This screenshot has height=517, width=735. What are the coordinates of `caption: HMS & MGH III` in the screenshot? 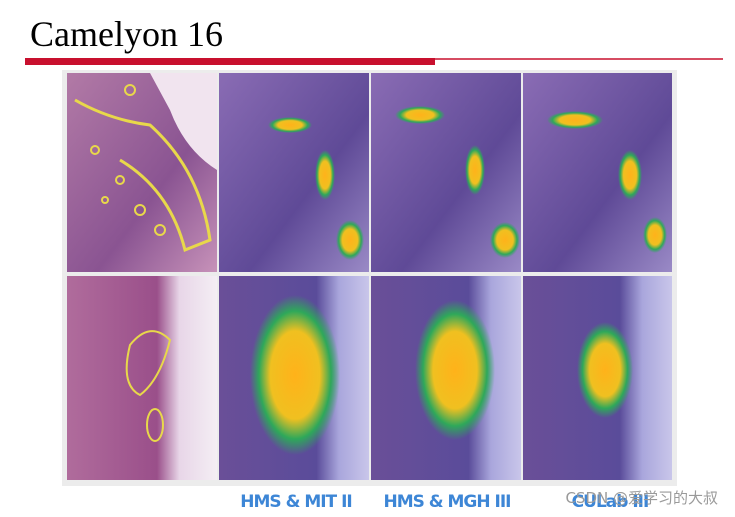 It's located at (446, 502).